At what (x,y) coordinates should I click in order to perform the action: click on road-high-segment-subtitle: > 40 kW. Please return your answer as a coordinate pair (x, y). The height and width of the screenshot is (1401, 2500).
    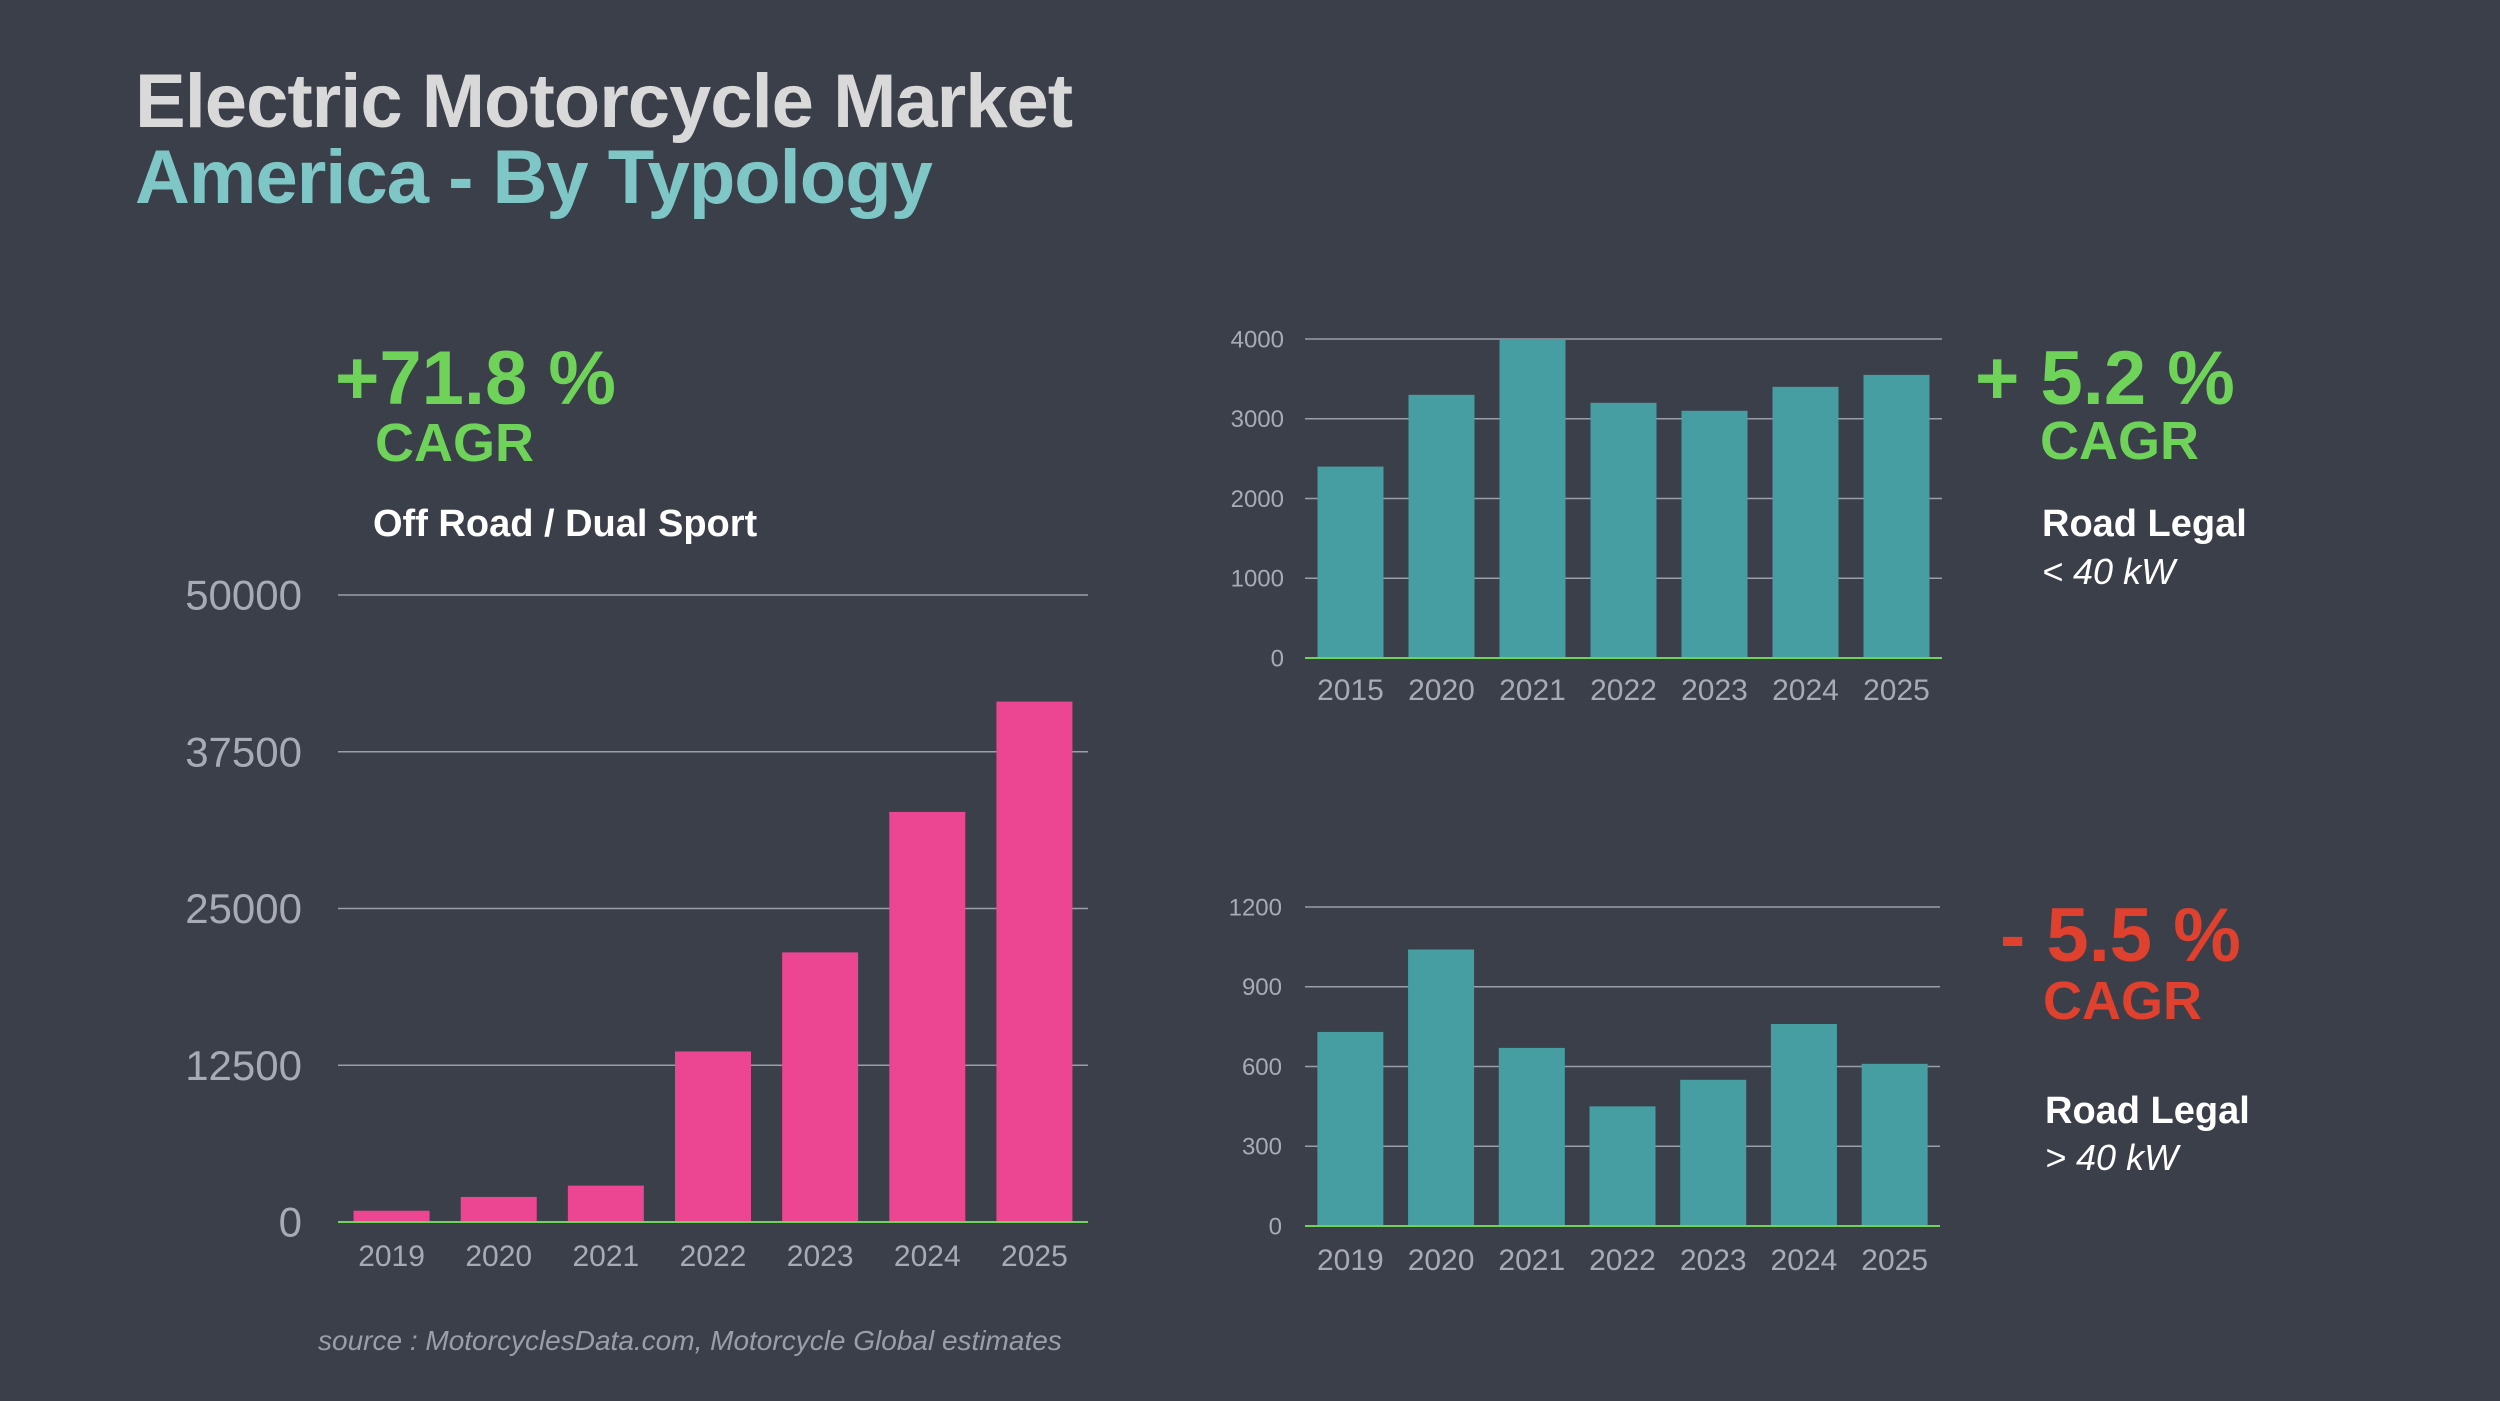
    Looking at the image, I should click on (2112, 1157).